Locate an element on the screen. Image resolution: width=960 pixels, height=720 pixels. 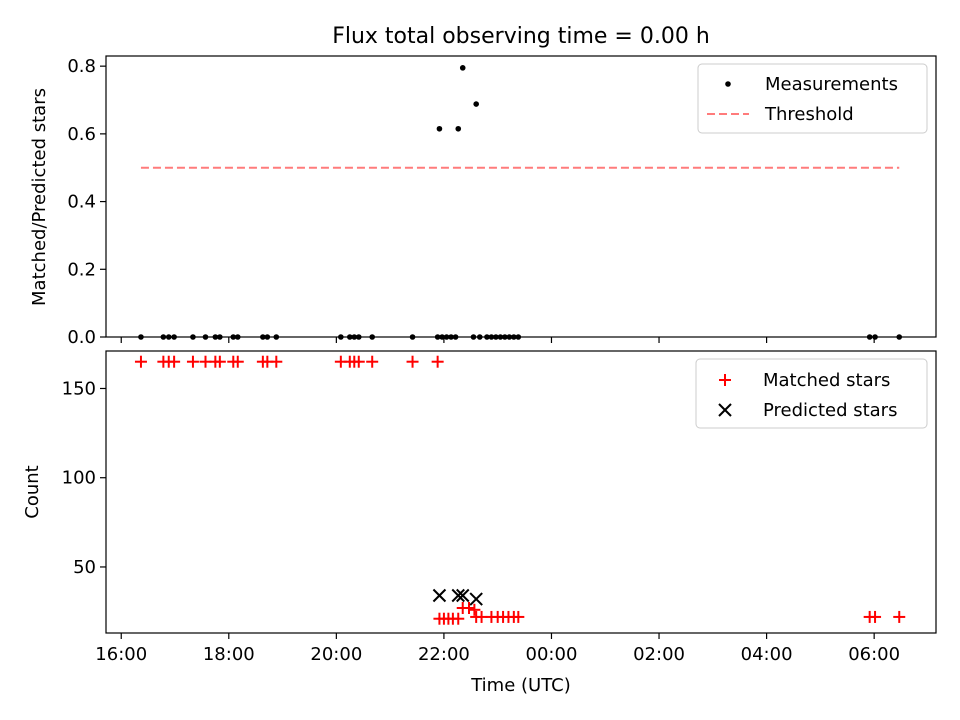
top-y-axis-label: Matched/Predicted stars is located at coordinates (39, 197).